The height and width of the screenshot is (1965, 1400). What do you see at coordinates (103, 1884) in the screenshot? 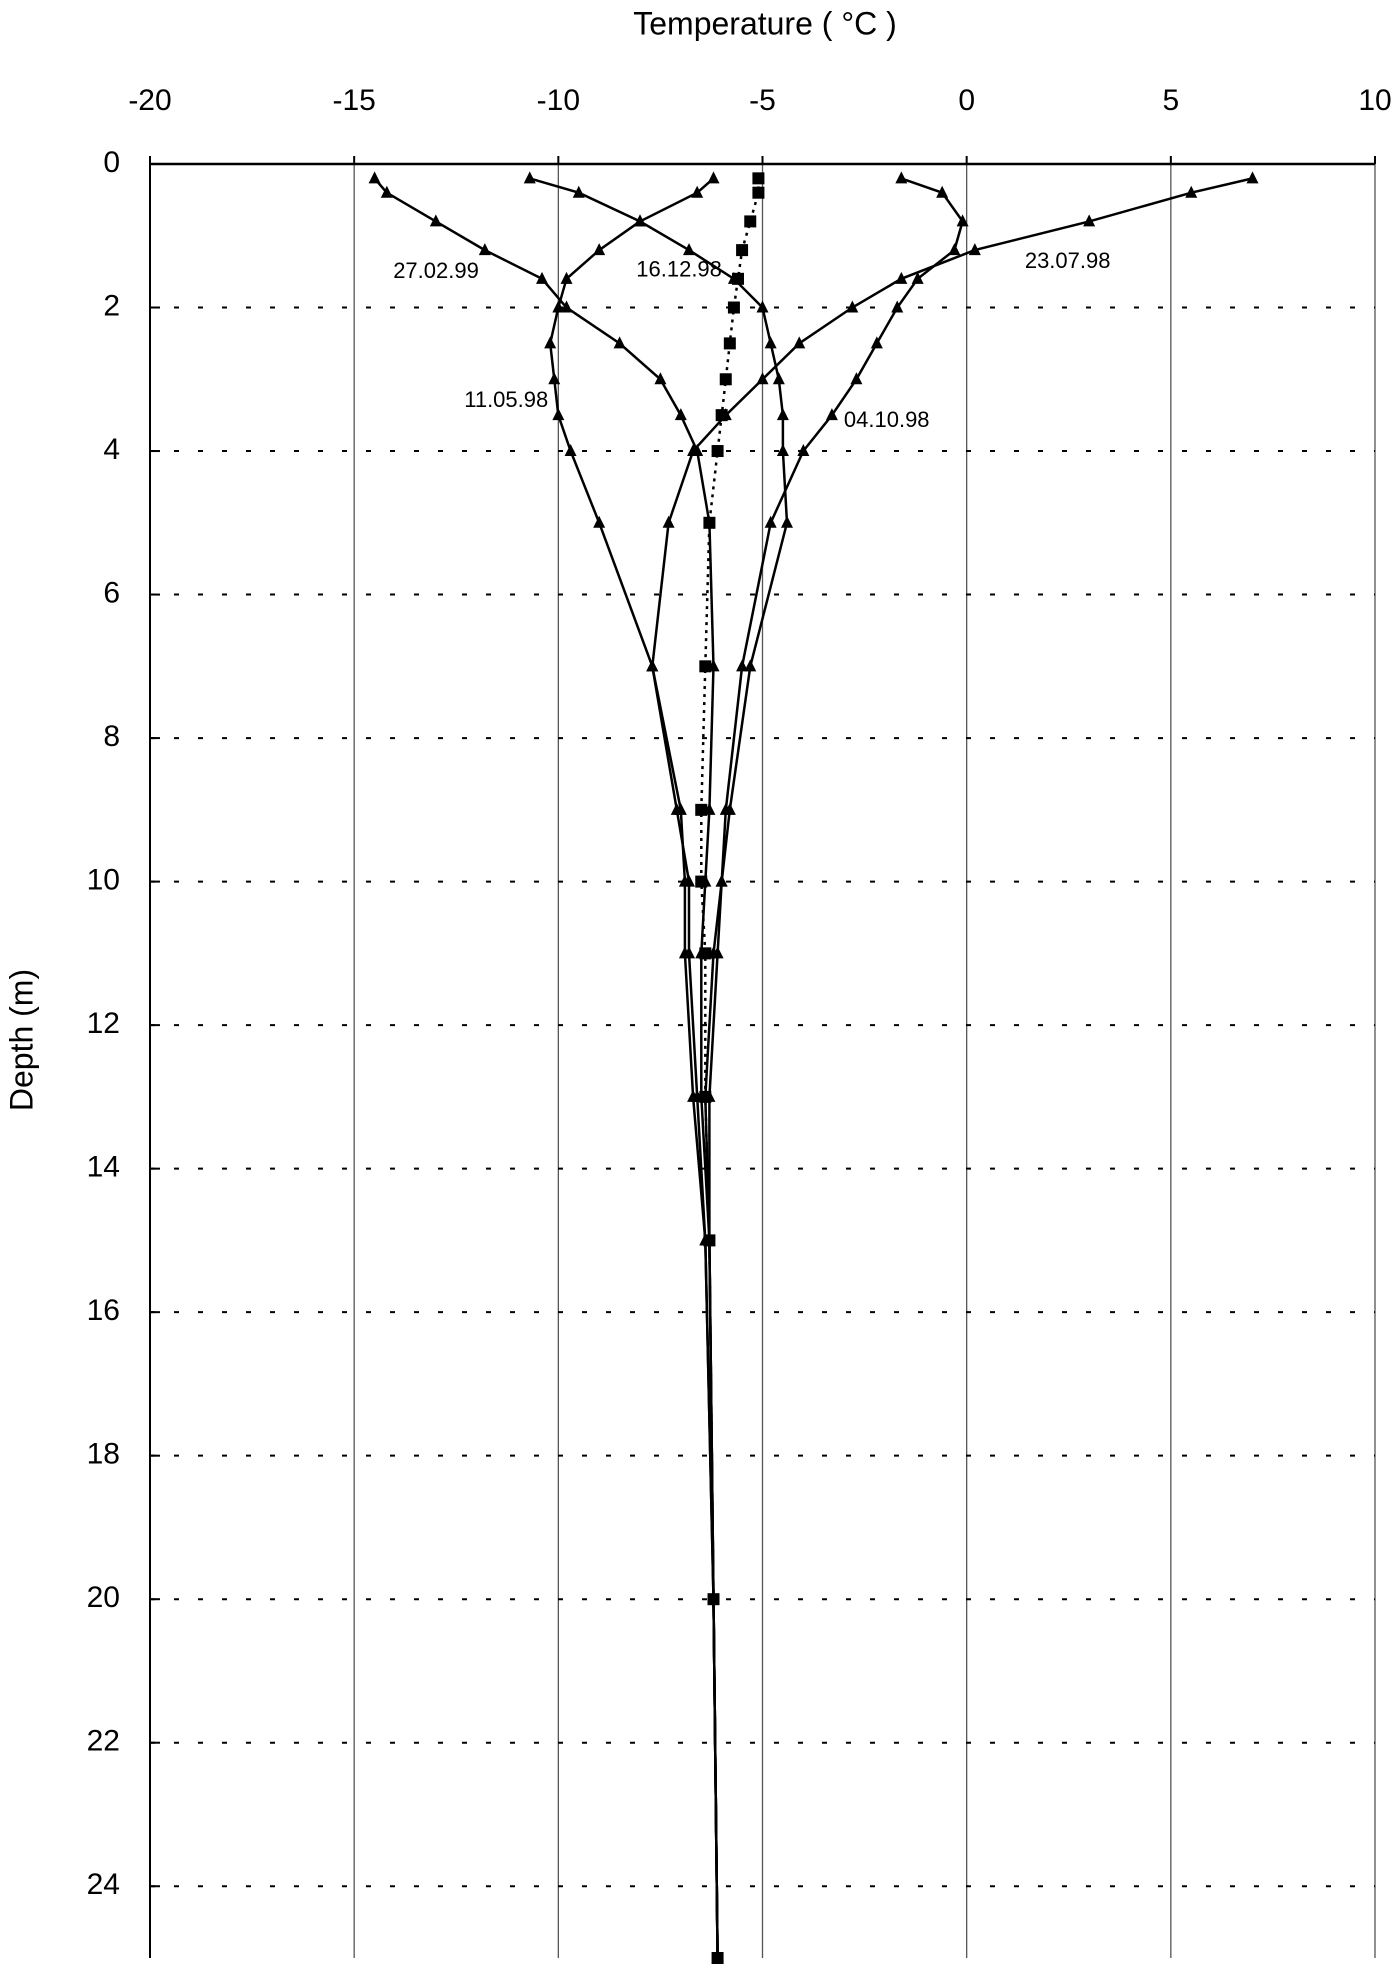
I see `y-tick-label: 24` at bounding box center [103, 1884].